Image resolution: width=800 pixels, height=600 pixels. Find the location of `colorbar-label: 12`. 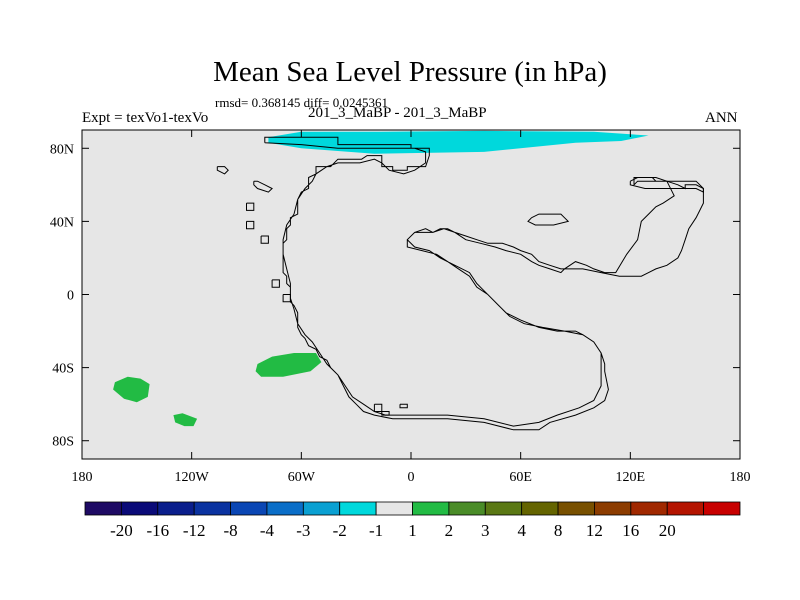

colorbar-label: 12 is located at coordinates (594, 530).